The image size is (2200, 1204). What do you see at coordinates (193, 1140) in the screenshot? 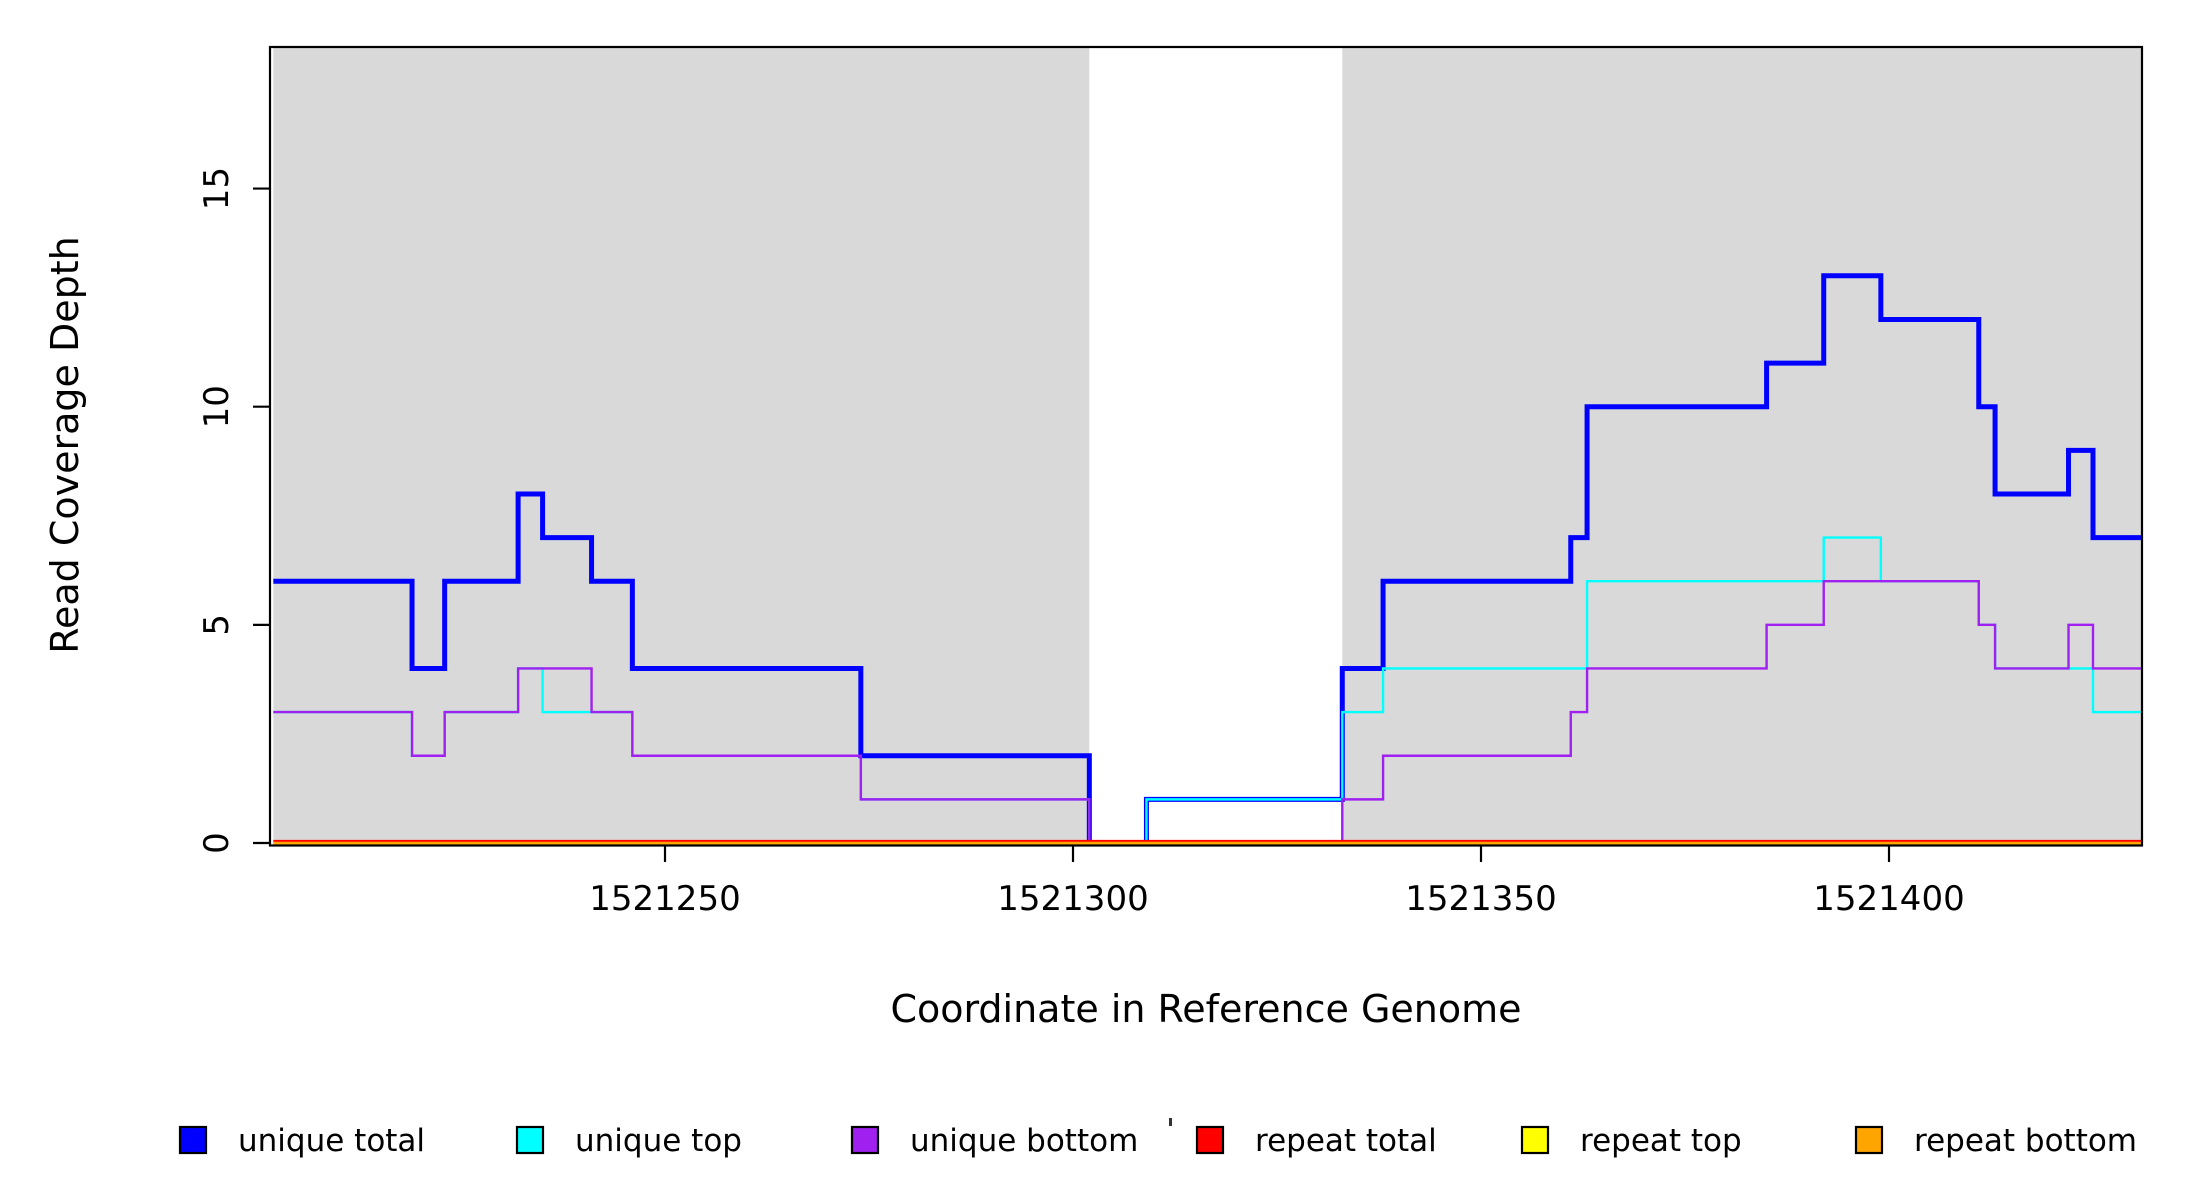
I see `legend-swatch-unique-total` at bounding box center [193, 1140].